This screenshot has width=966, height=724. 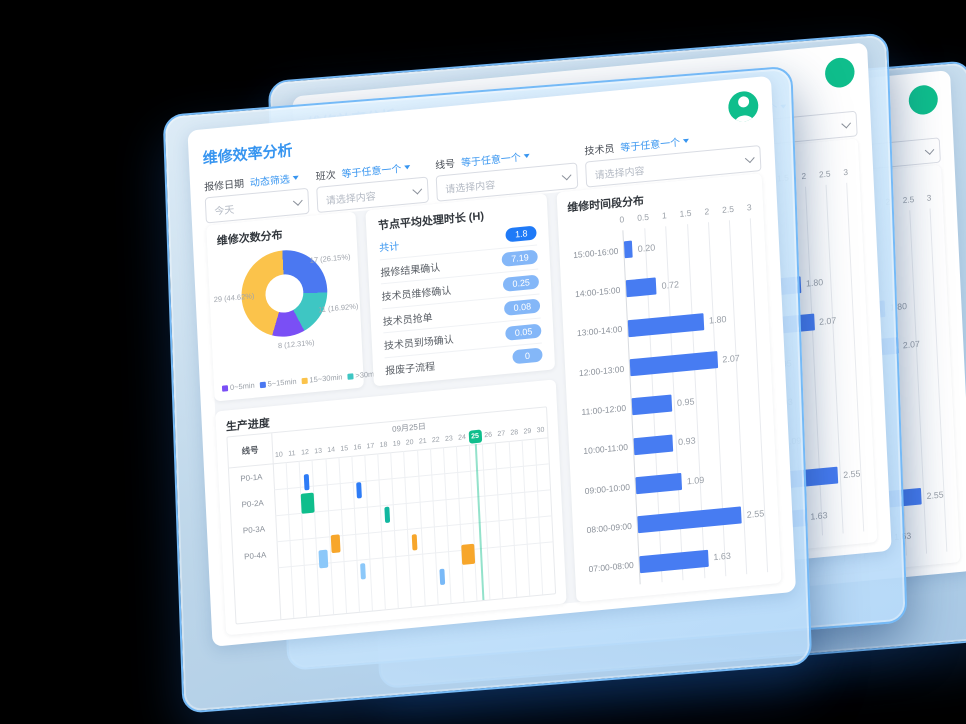 What do you see at coordinates (804, 176) in the screenshot?
I see `x-tick-label: 2` at bounding box center [804, 176].